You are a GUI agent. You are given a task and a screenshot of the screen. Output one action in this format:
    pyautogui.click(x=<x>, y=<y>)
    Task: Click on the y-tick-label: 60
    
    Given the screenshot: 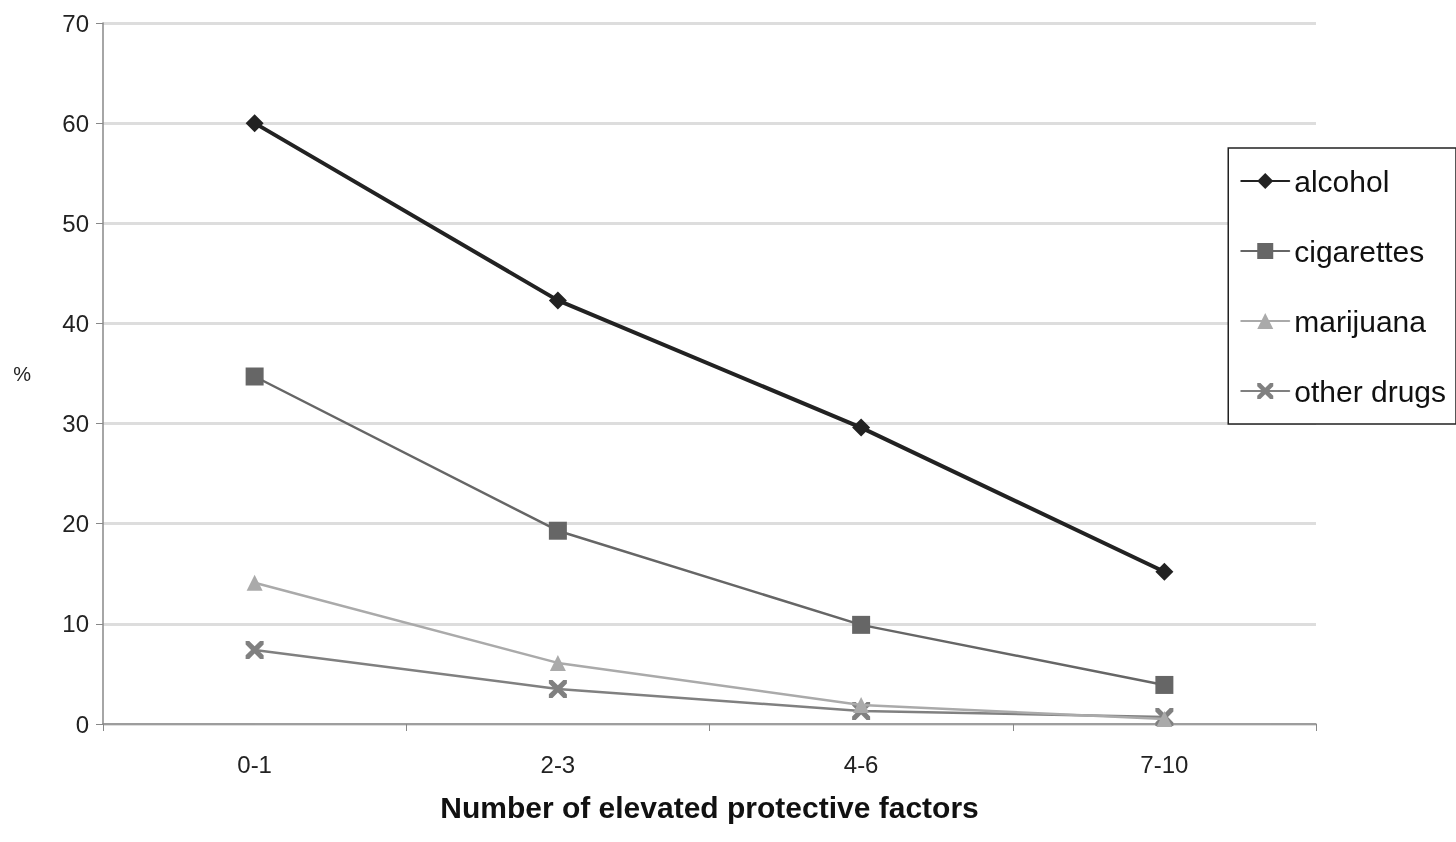 What is the action you would take?
    pyautogui.click(x=75, y=123)
    